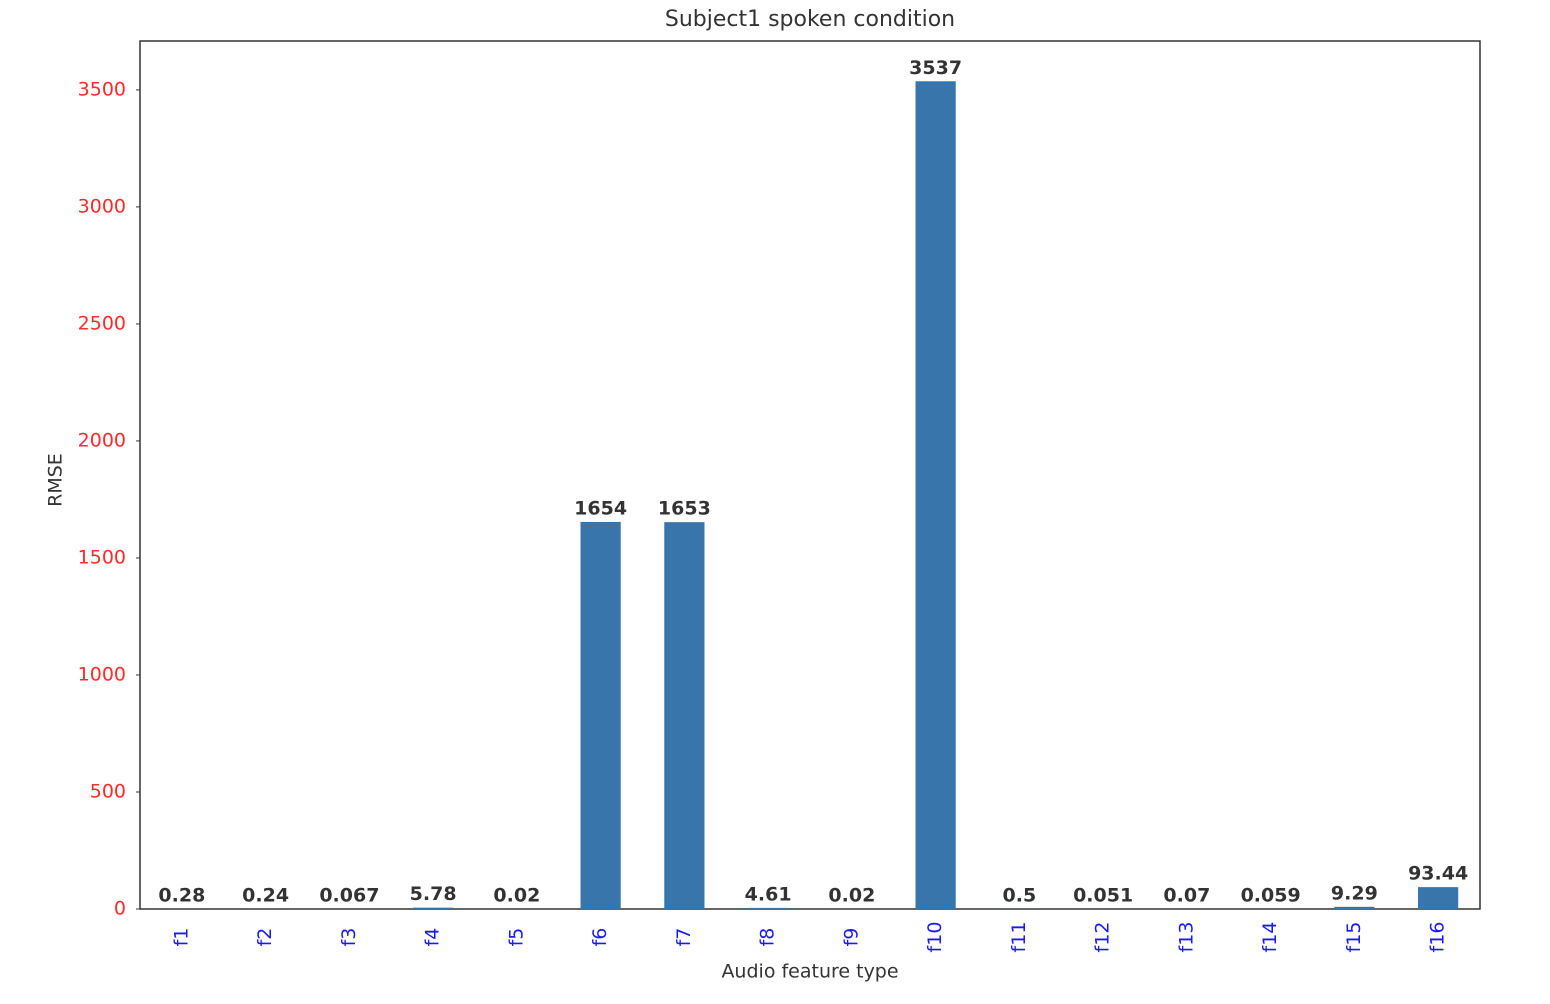 This screenshot has width=1550, height=1004. I want to click on x-tick-label: f3, so click(349, 937).